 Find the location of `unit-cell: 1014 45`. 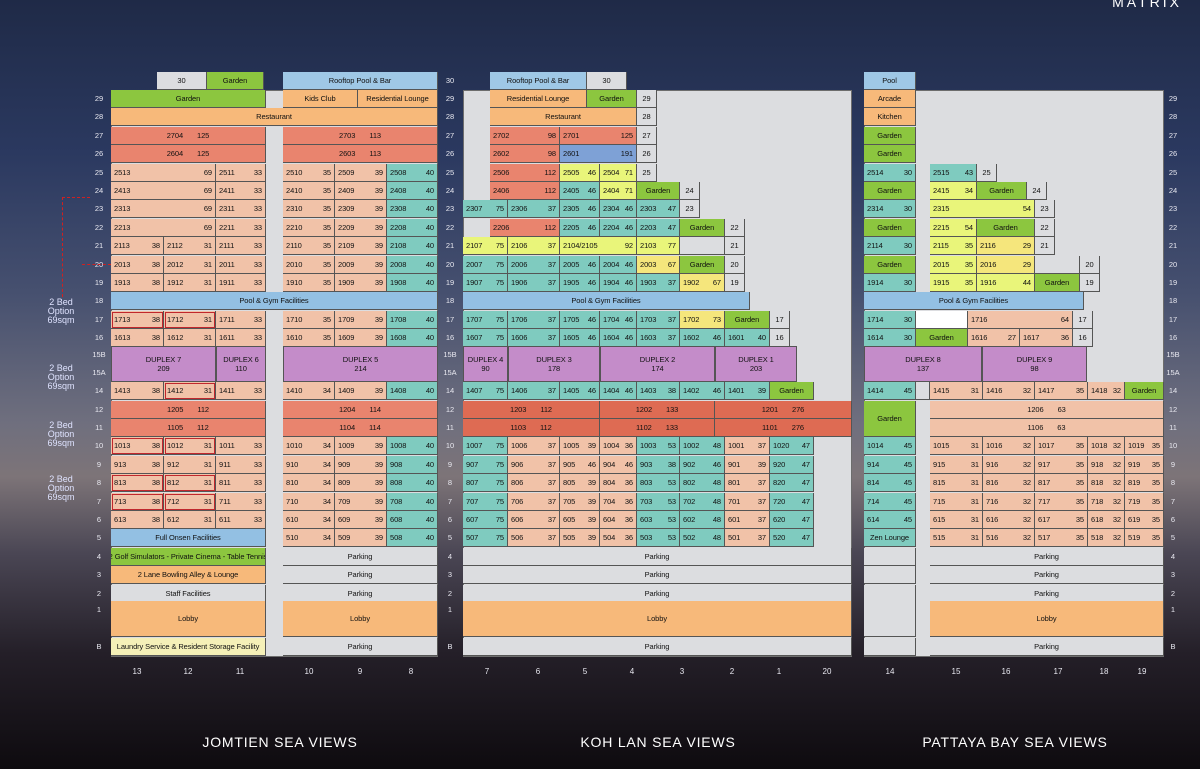

unit-cell: 1014 45 is located at coordinates (890, 446).